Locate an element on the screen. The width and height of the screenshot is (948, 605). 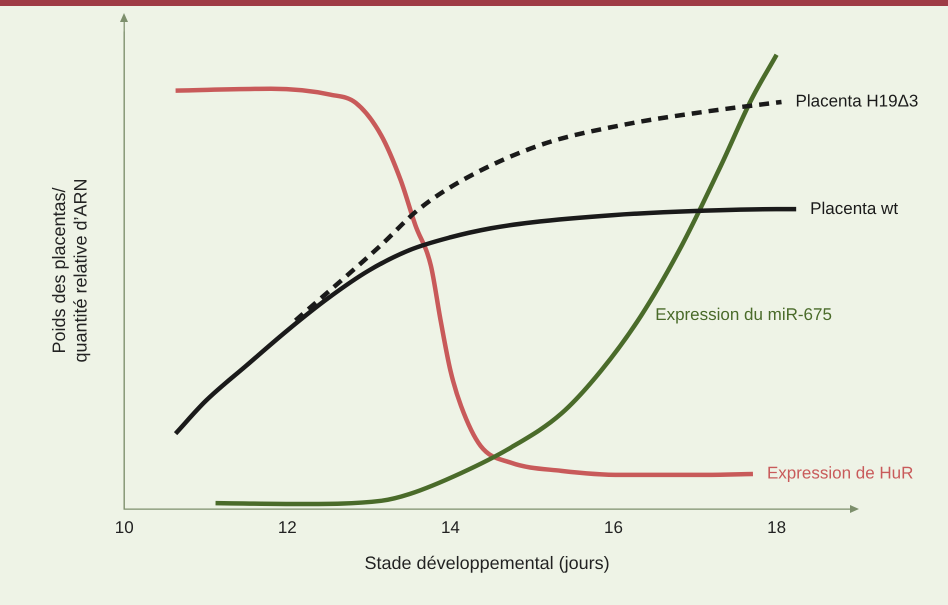
series-label: Expression de HuR is located at coordinates (840, 473).